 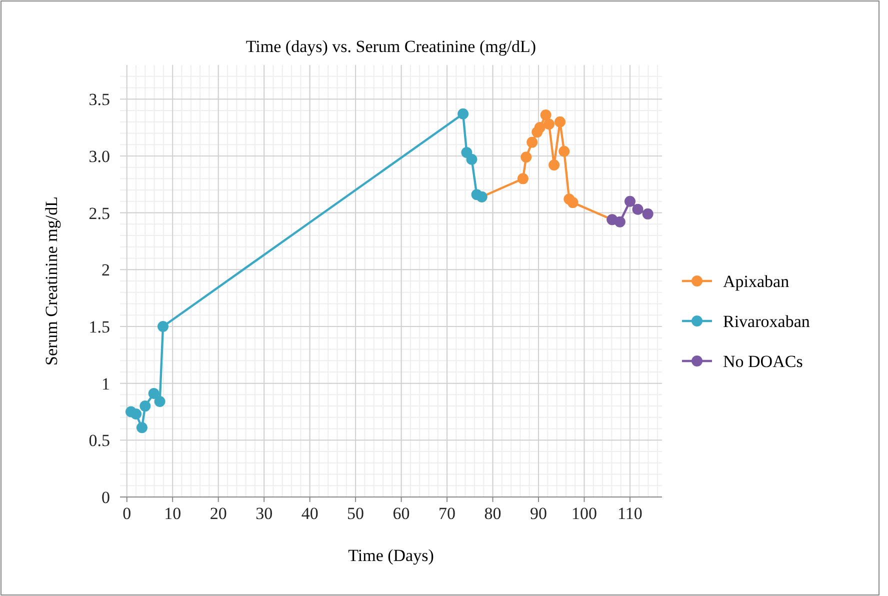 I want to click on y-tick-label: 3.0, so click(x=99, y=156).